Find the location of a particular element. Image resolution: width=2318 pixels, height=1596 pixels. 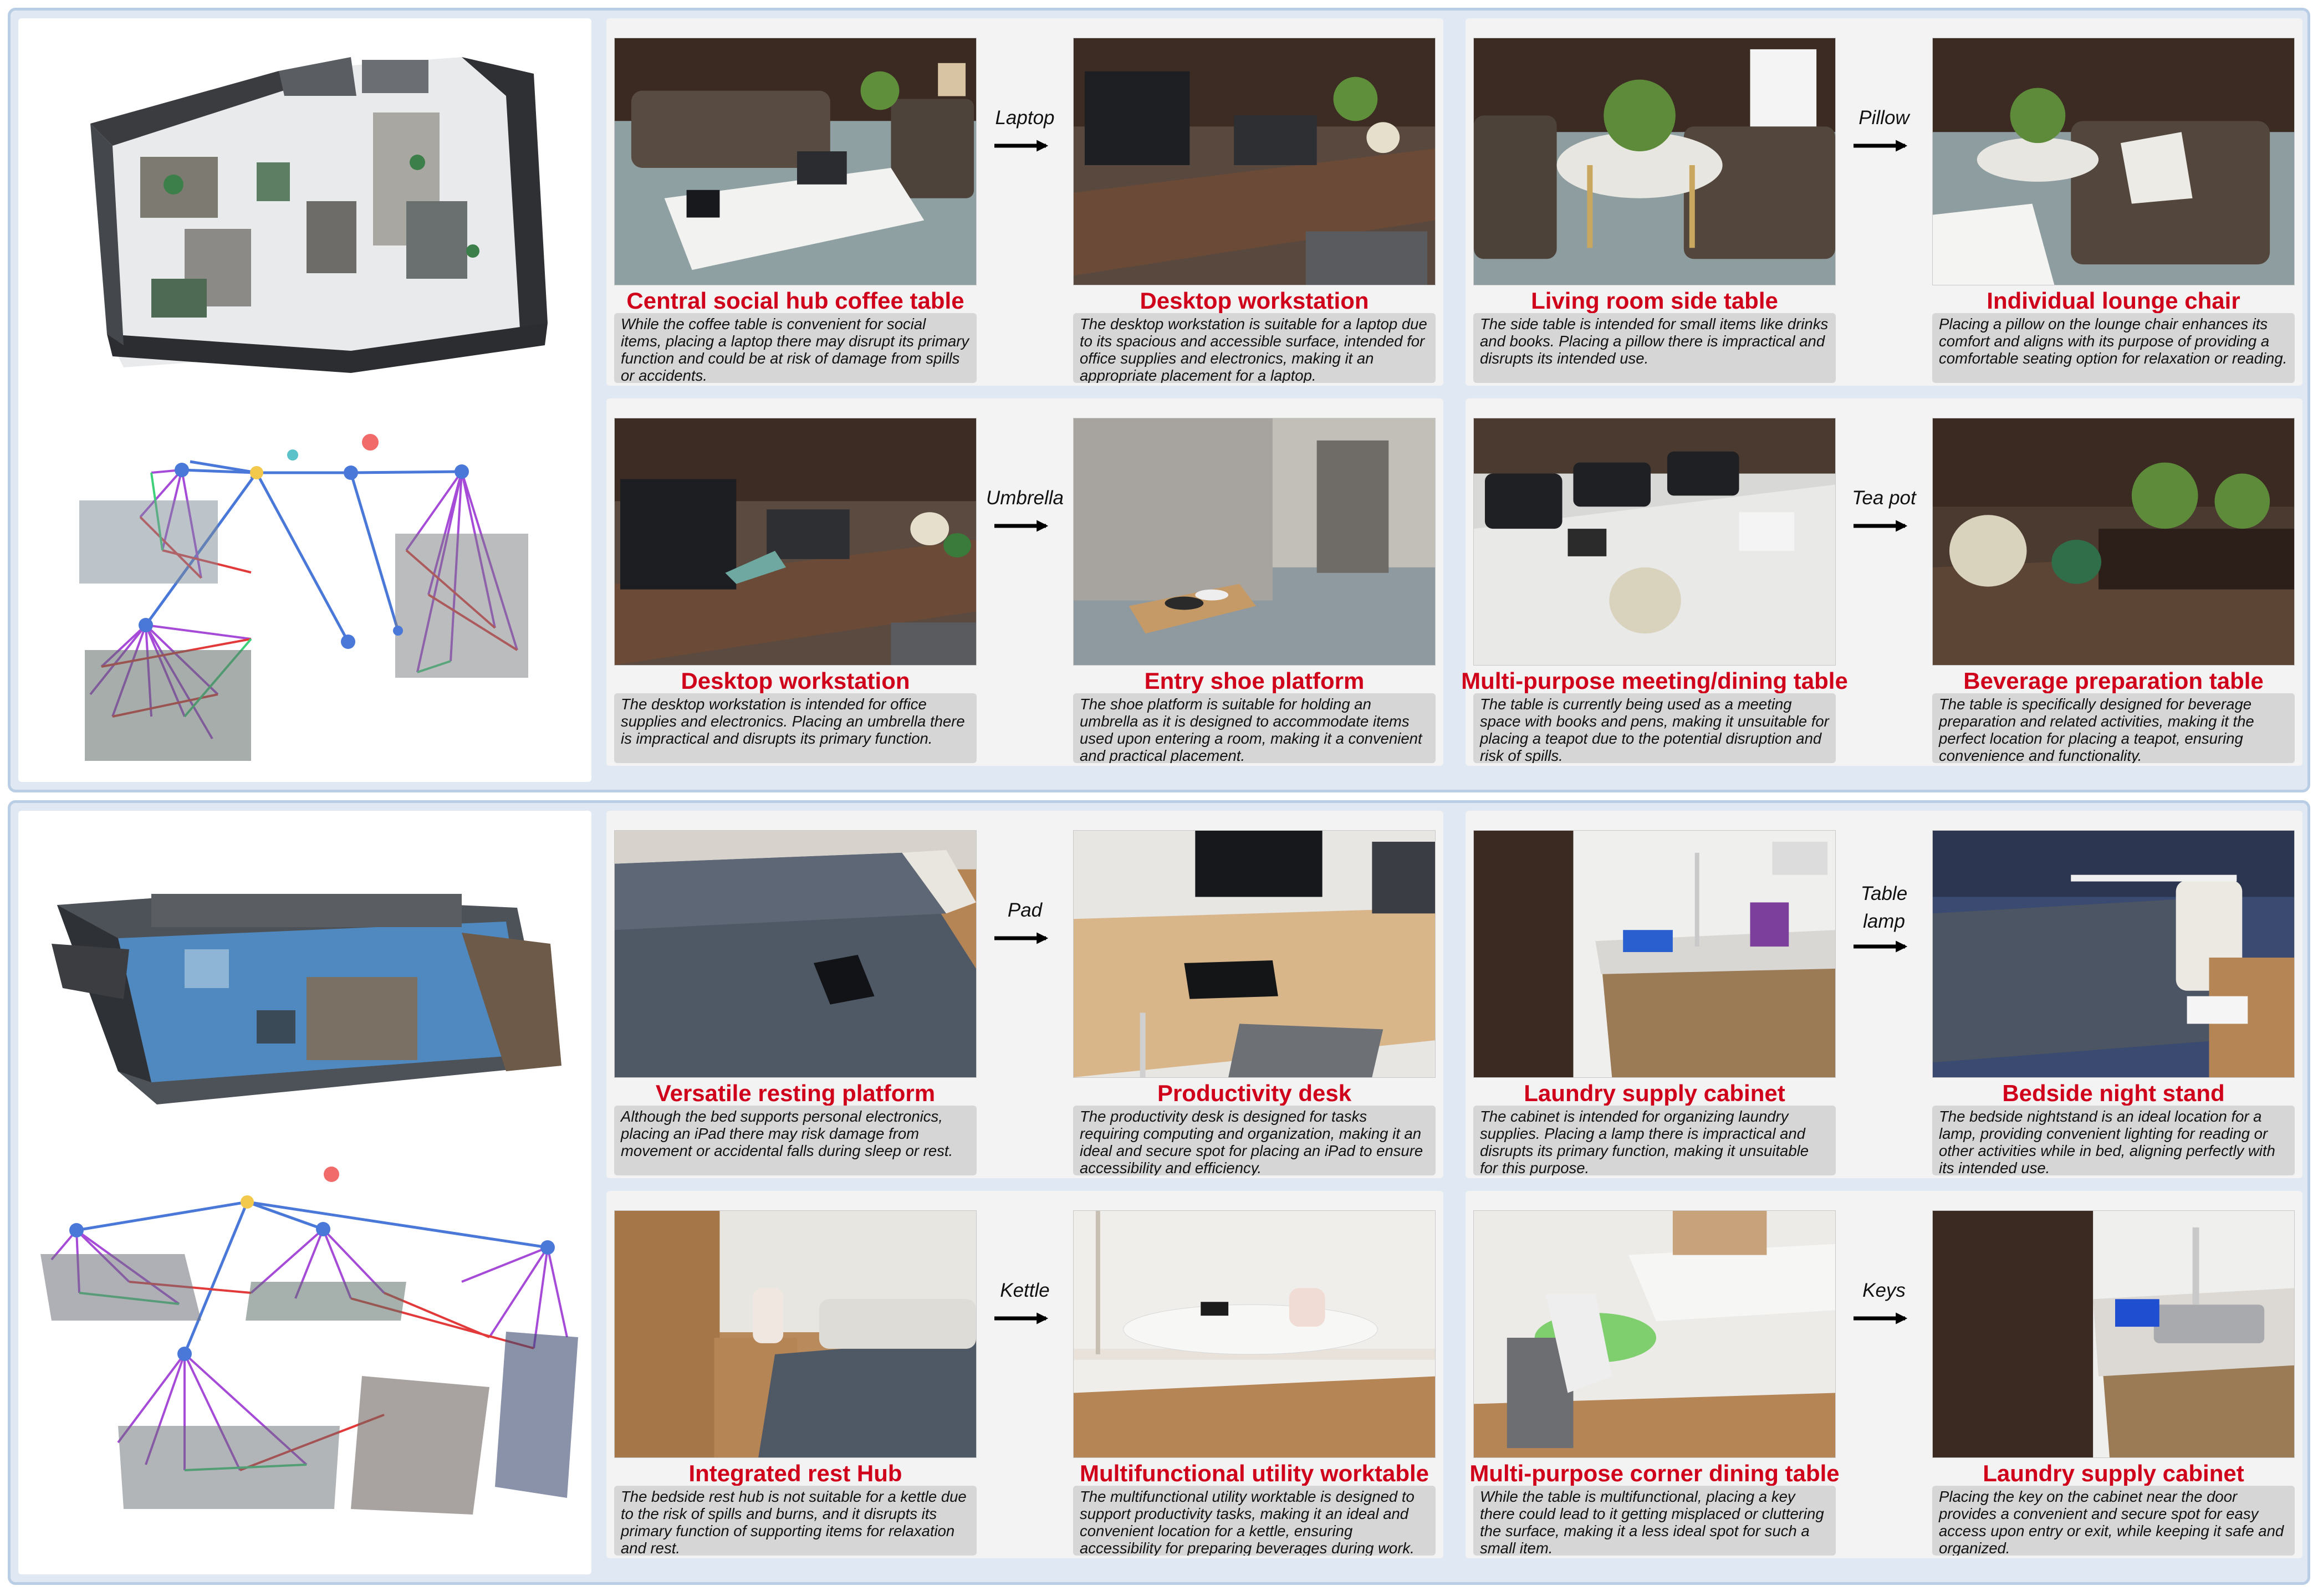

source-title: Versatile resting platform is located at coordinates (796, 1093).